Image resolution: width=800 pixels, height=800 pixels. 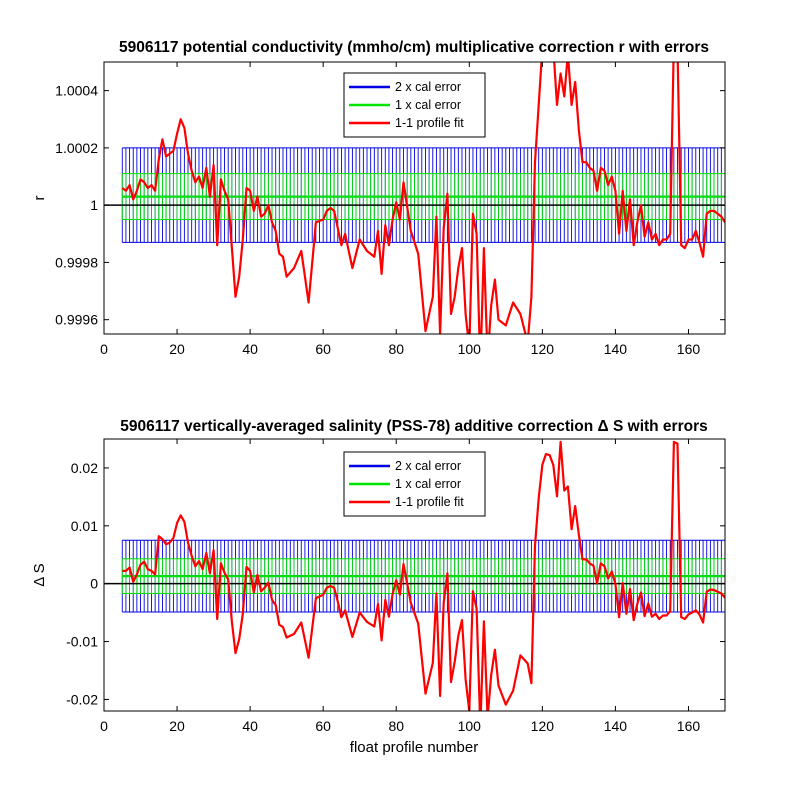 I want to click on y-axis-label: r, so click(x=39, y=198).